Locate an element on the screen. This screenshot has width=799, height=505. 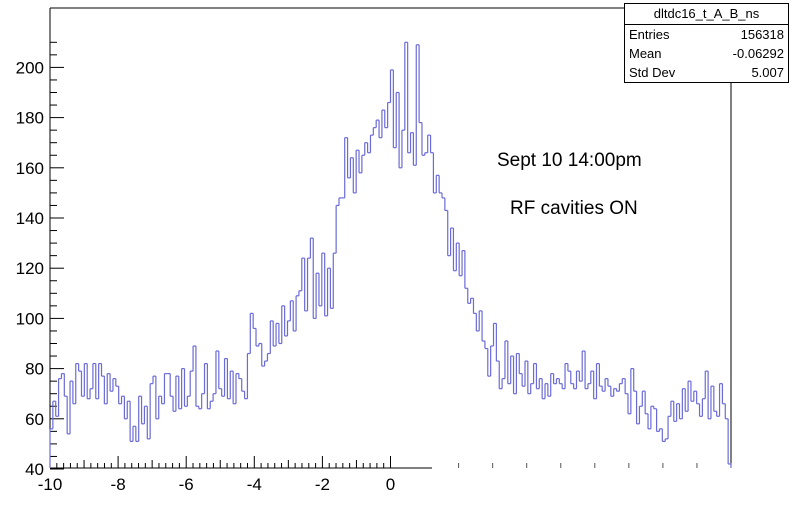
stats-row-mean: Mean -0.06292 is located at coordinates (706, 53).